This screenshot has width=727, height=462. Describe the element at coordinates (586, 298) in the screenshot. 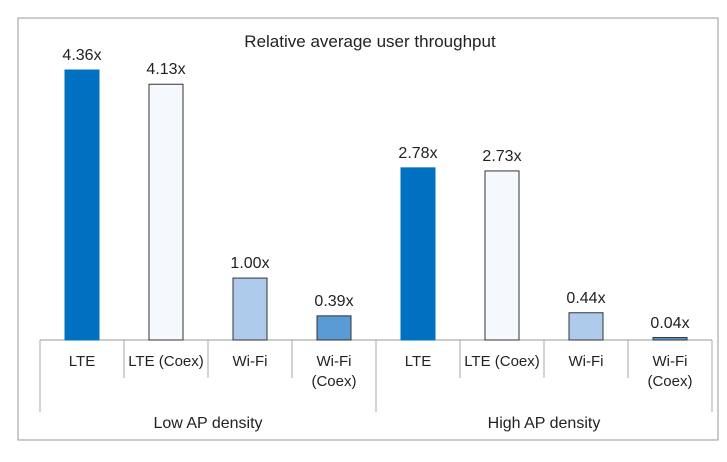

I see `value-label: 0.44x` at that location.